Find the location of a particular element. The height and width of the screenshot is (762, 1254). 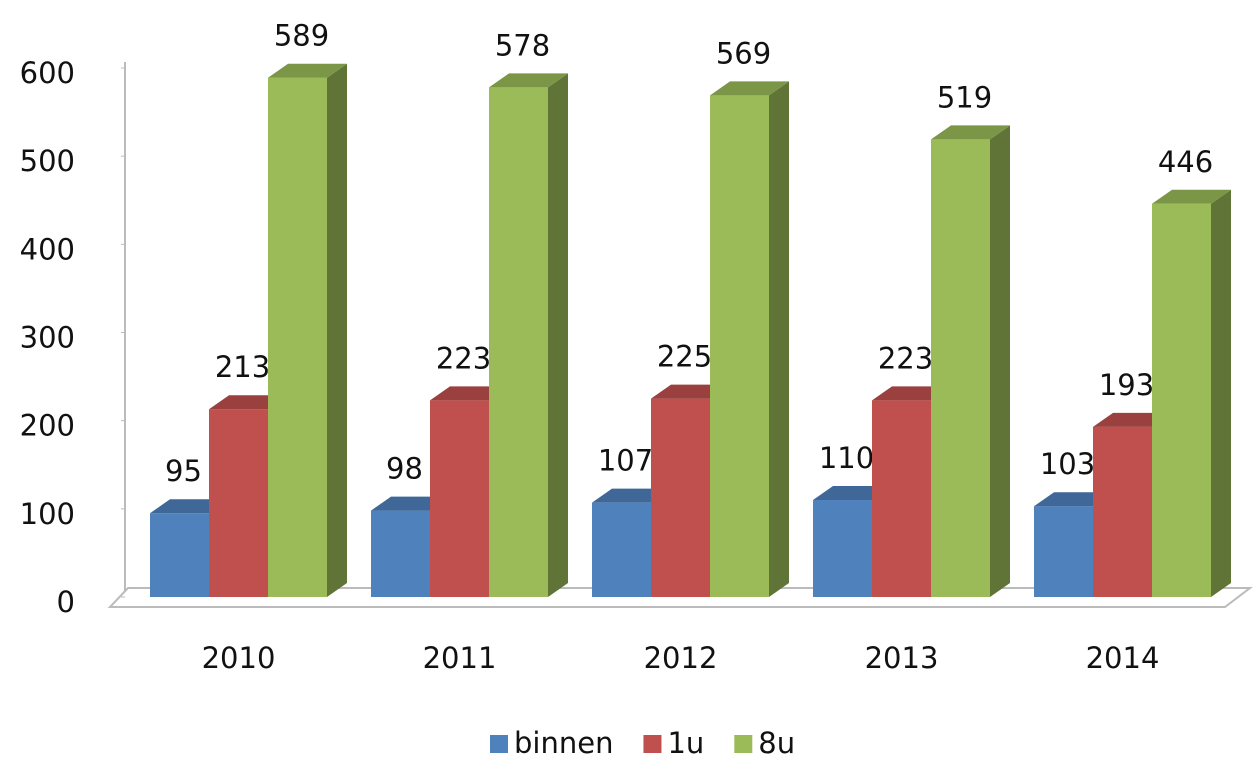

y-tick-label: 200 is located at coordinates (47, 426).